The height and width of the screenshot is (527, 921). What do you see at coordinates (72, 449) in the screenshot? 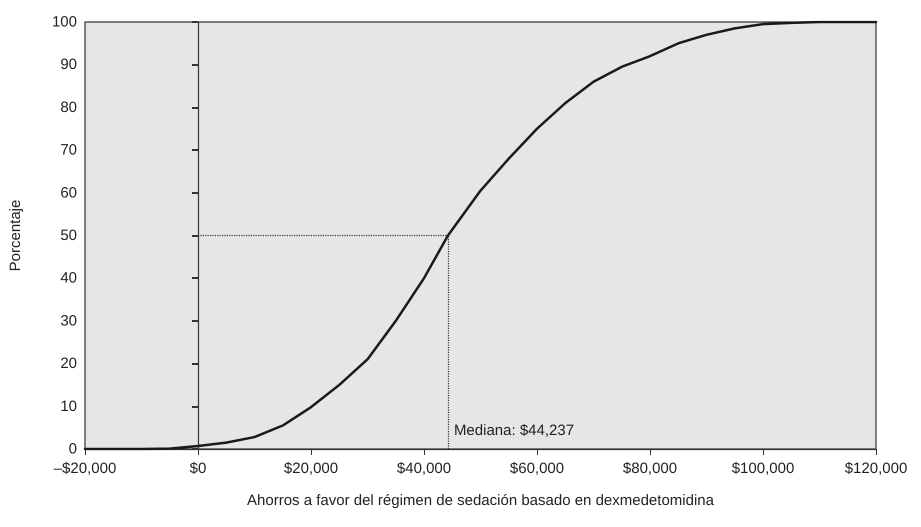
I see `y-tick-label: 0` at bounding box center [72, 449].